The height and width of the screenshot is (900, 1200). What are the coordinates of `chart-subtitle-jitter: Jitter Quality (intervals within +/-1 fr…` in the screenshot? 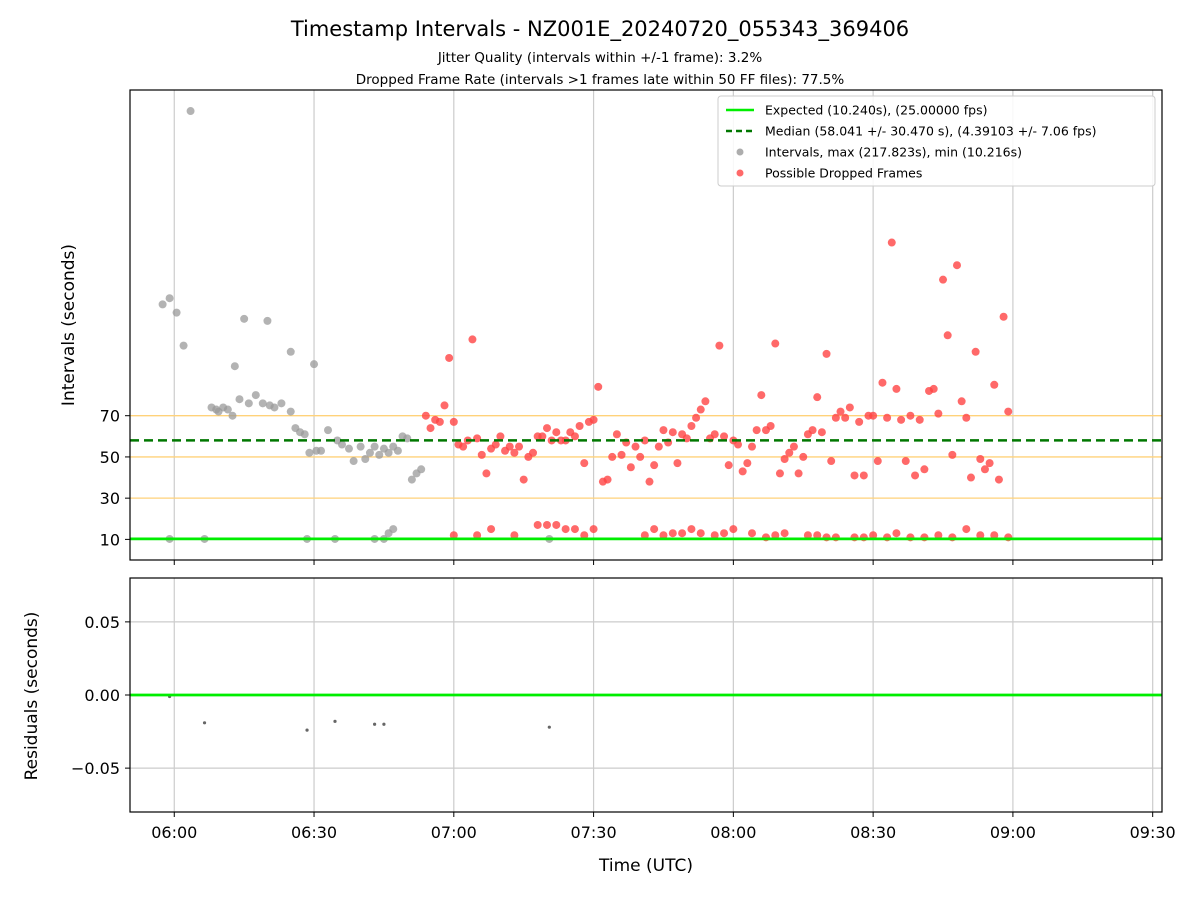 It's located at (600, 58).